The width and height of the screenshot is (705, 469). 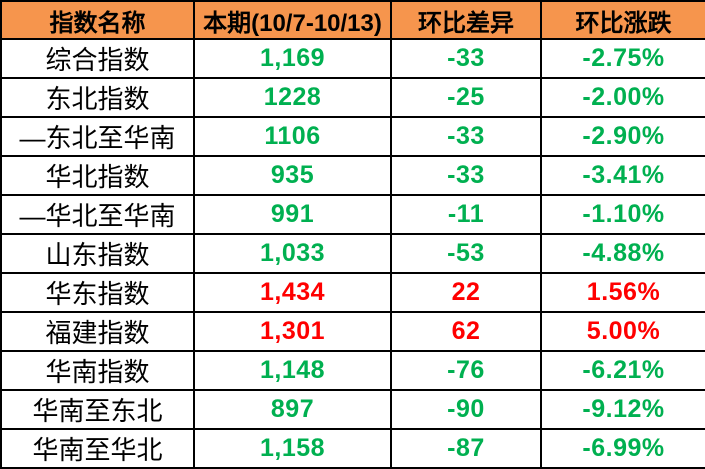 What do you see at coordinates (97, 448) in the screenshot?
I see `index-name-cell: 华南至华北` at bounding box center [97, 448].